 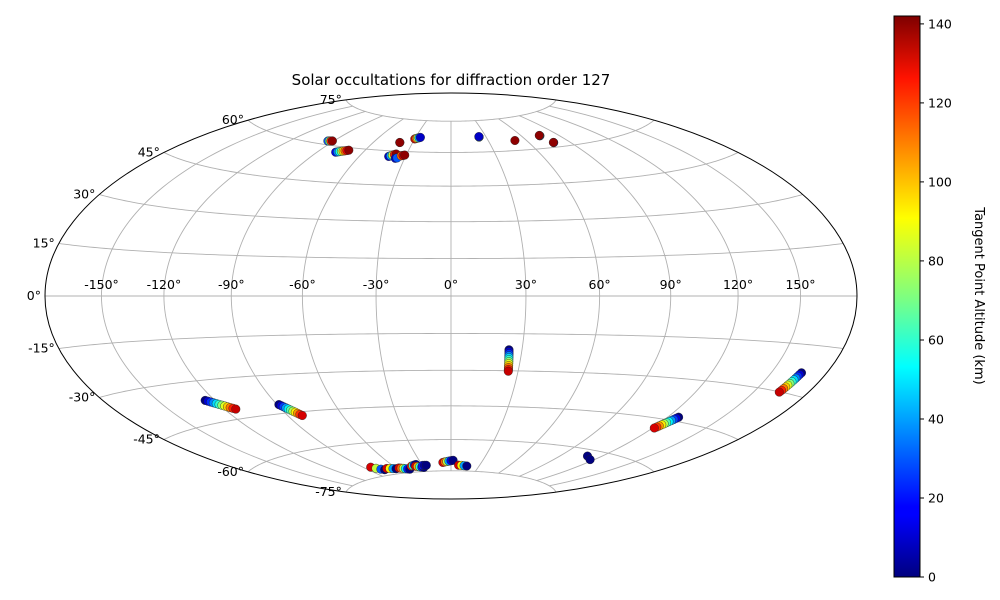 I want to click on longitude-tick-label: 150°, so click(x=800, y=284).